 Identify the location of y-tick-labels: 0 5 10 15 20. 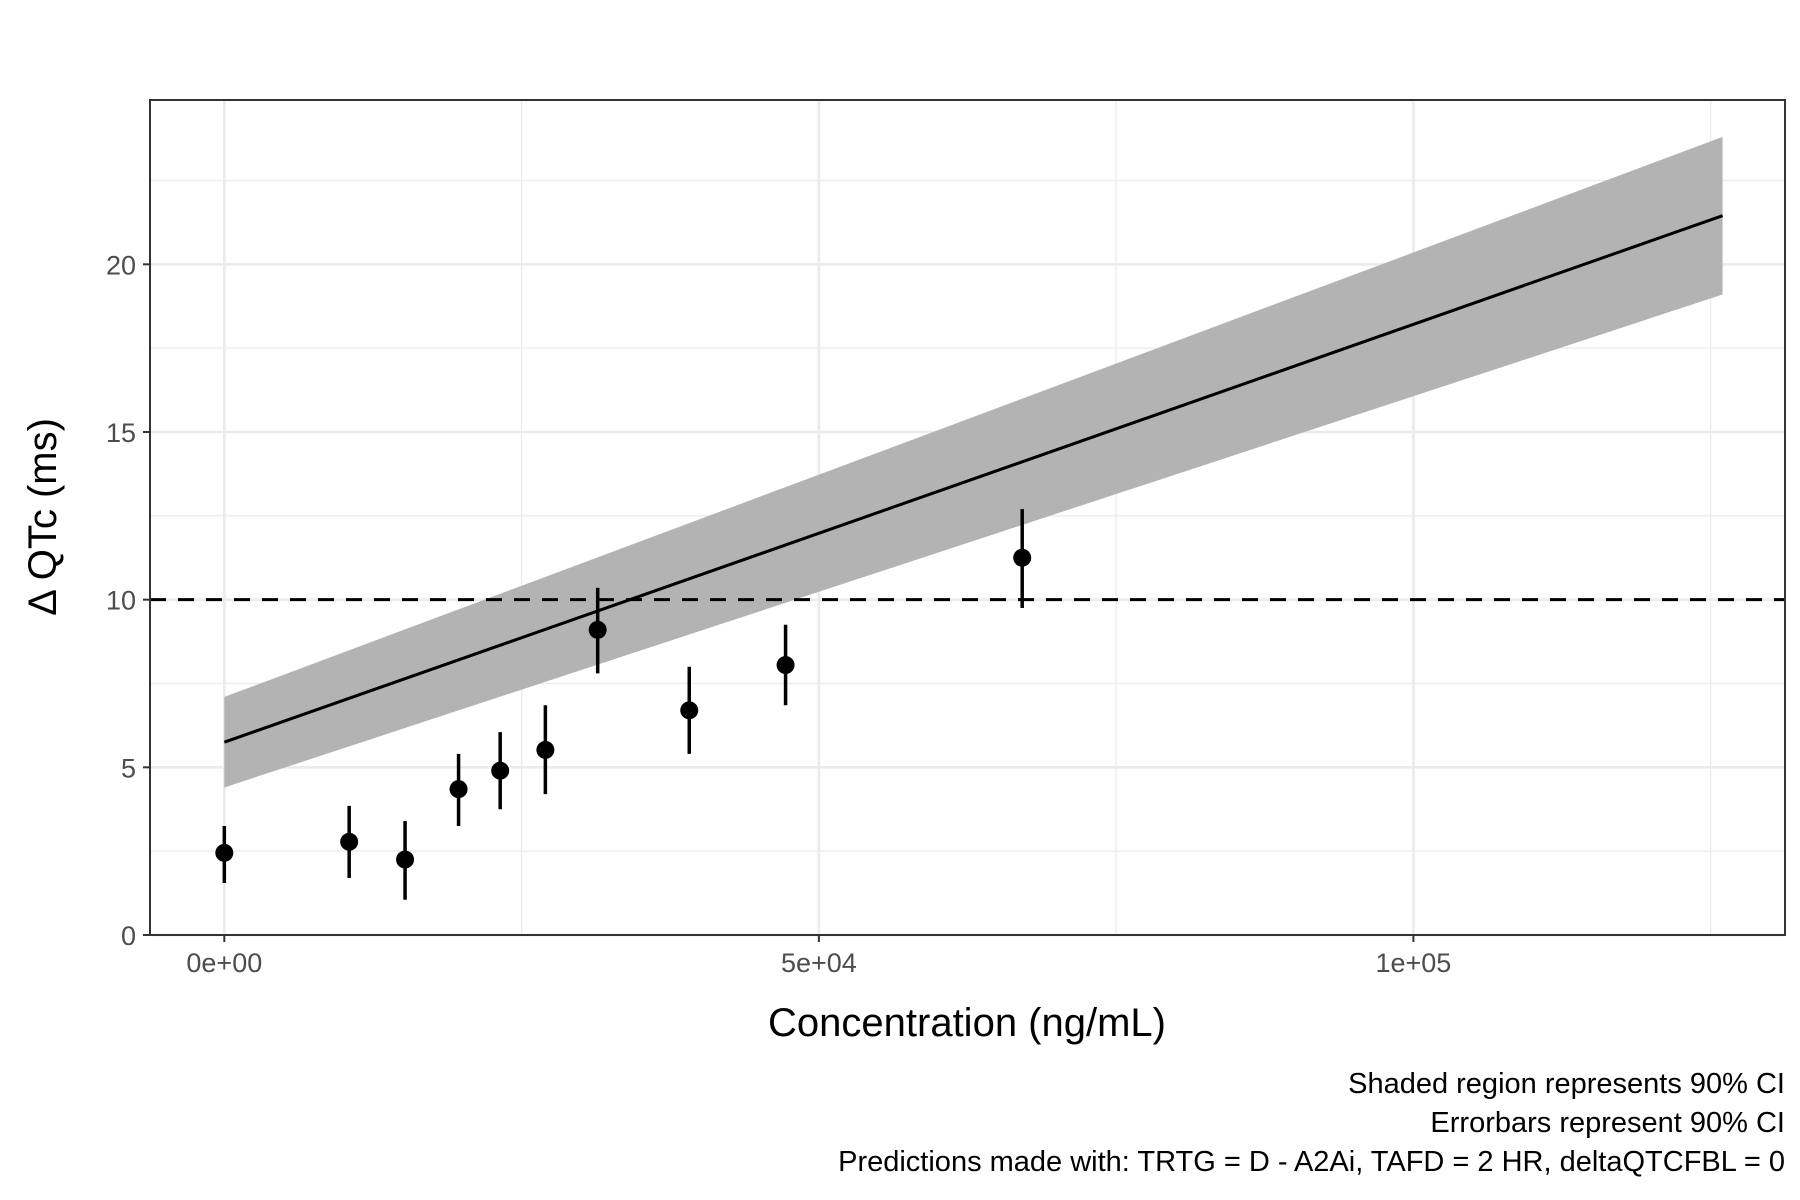
(121, 600).